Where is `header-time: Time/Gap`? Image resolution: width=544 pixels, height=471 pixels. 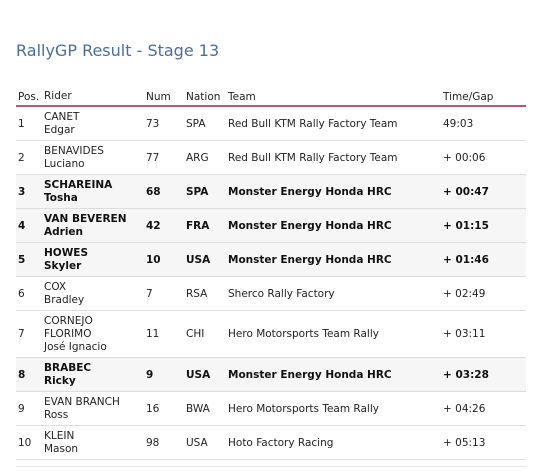
header-time: Time/Gap is located at coordinates (468, 96).